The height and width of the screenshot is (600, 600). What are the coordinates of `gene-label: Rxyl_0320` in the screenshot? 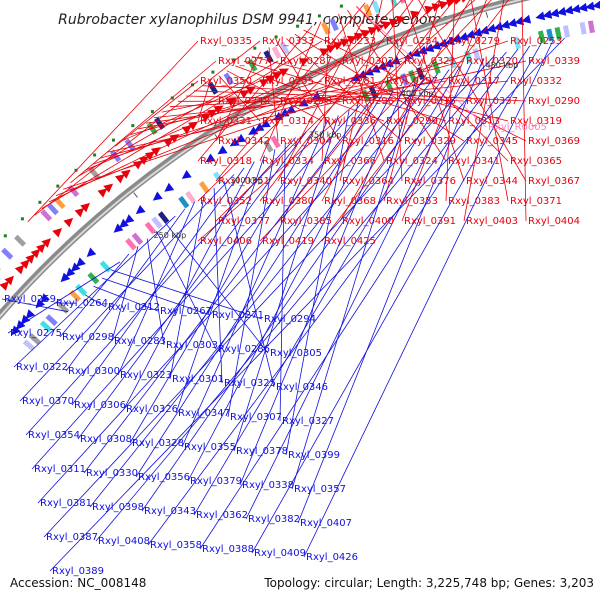 It's located at (492, 61).